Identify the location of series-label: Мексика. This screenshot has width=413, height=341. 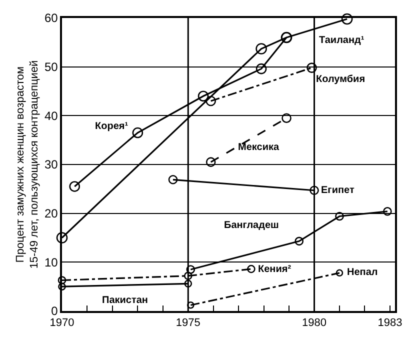
(259, 147).